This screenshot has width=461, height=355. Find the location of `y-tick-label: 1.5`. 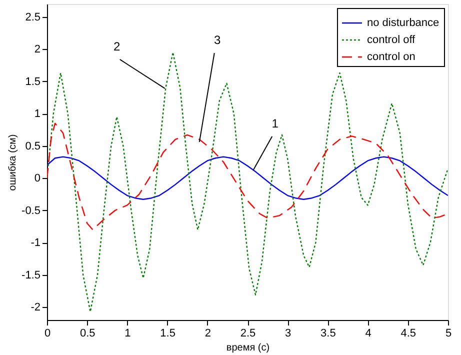

y-tick-label: 1.5 is located at coordinates (32, 82).